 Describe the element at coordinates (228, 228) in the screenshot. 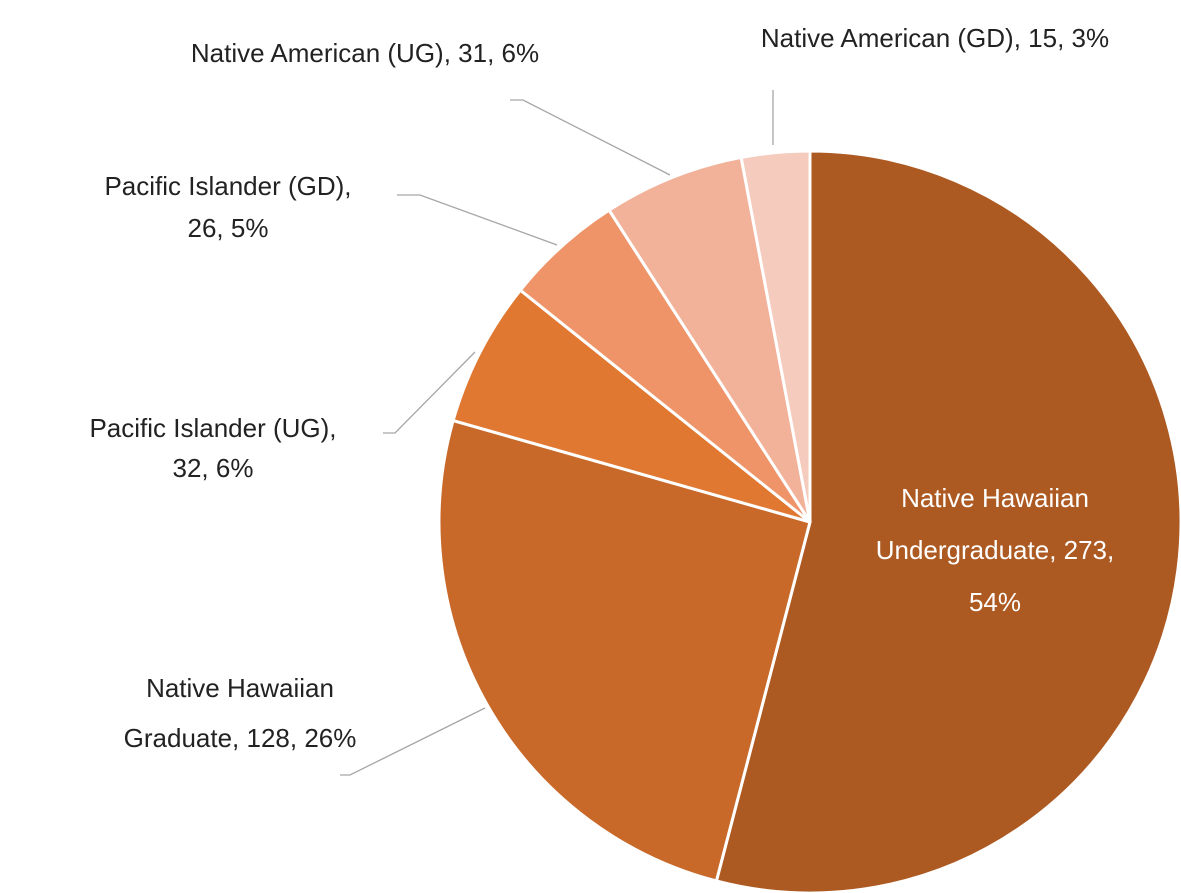

I see `data-label: 26, 5%` at that location.